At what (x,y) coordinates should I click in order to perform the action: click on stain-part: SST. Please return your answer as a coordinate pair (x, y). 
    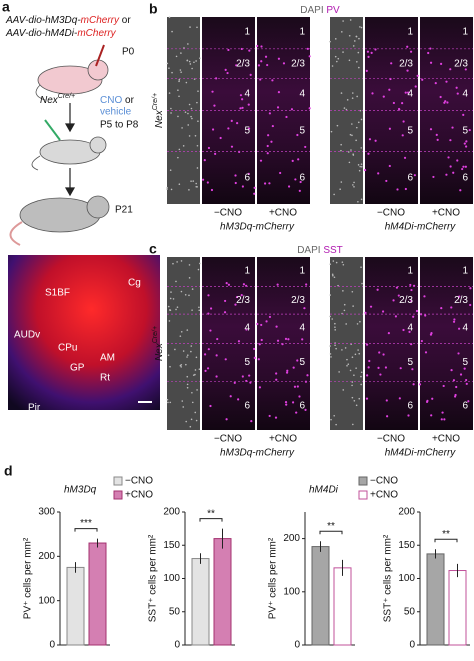
    Looking at the image, I should click on (332, 250).